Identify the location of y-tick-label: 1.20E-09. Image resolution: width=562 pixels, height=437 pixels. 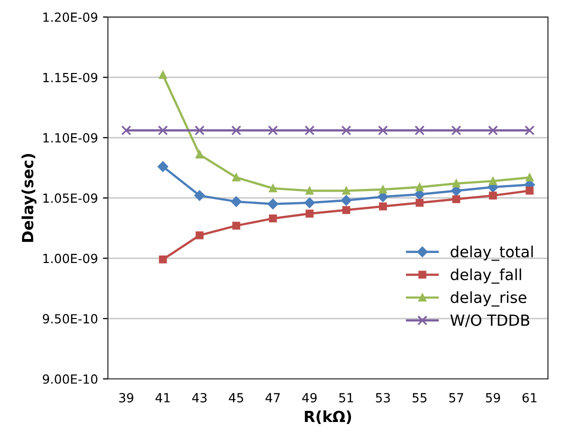
(70, 17).